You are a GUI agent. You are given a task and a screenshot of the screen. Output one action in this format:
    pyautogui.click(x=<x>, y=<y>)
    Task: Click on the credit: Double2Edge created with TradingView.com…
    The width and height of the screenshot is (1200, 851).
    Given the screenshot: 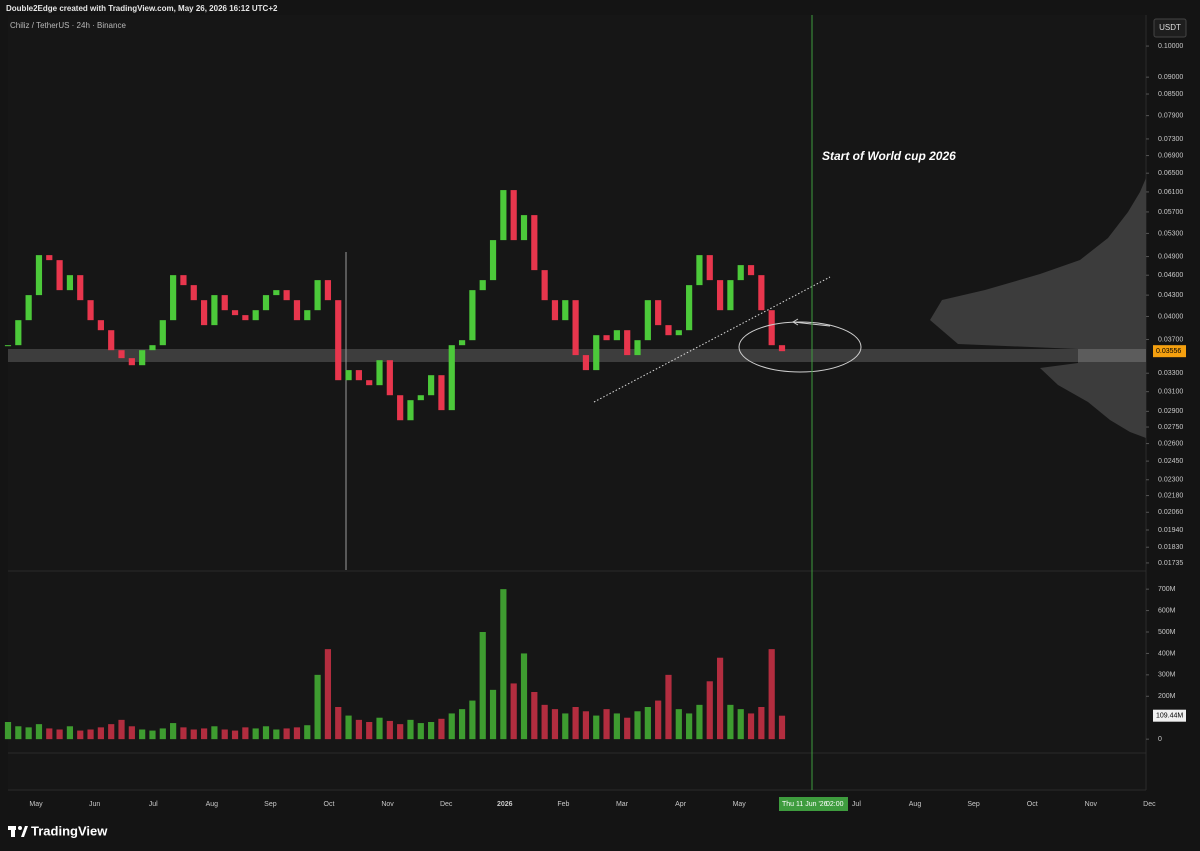 What is the action you would take?
    pyautogui.click(x=142, y=8)
    